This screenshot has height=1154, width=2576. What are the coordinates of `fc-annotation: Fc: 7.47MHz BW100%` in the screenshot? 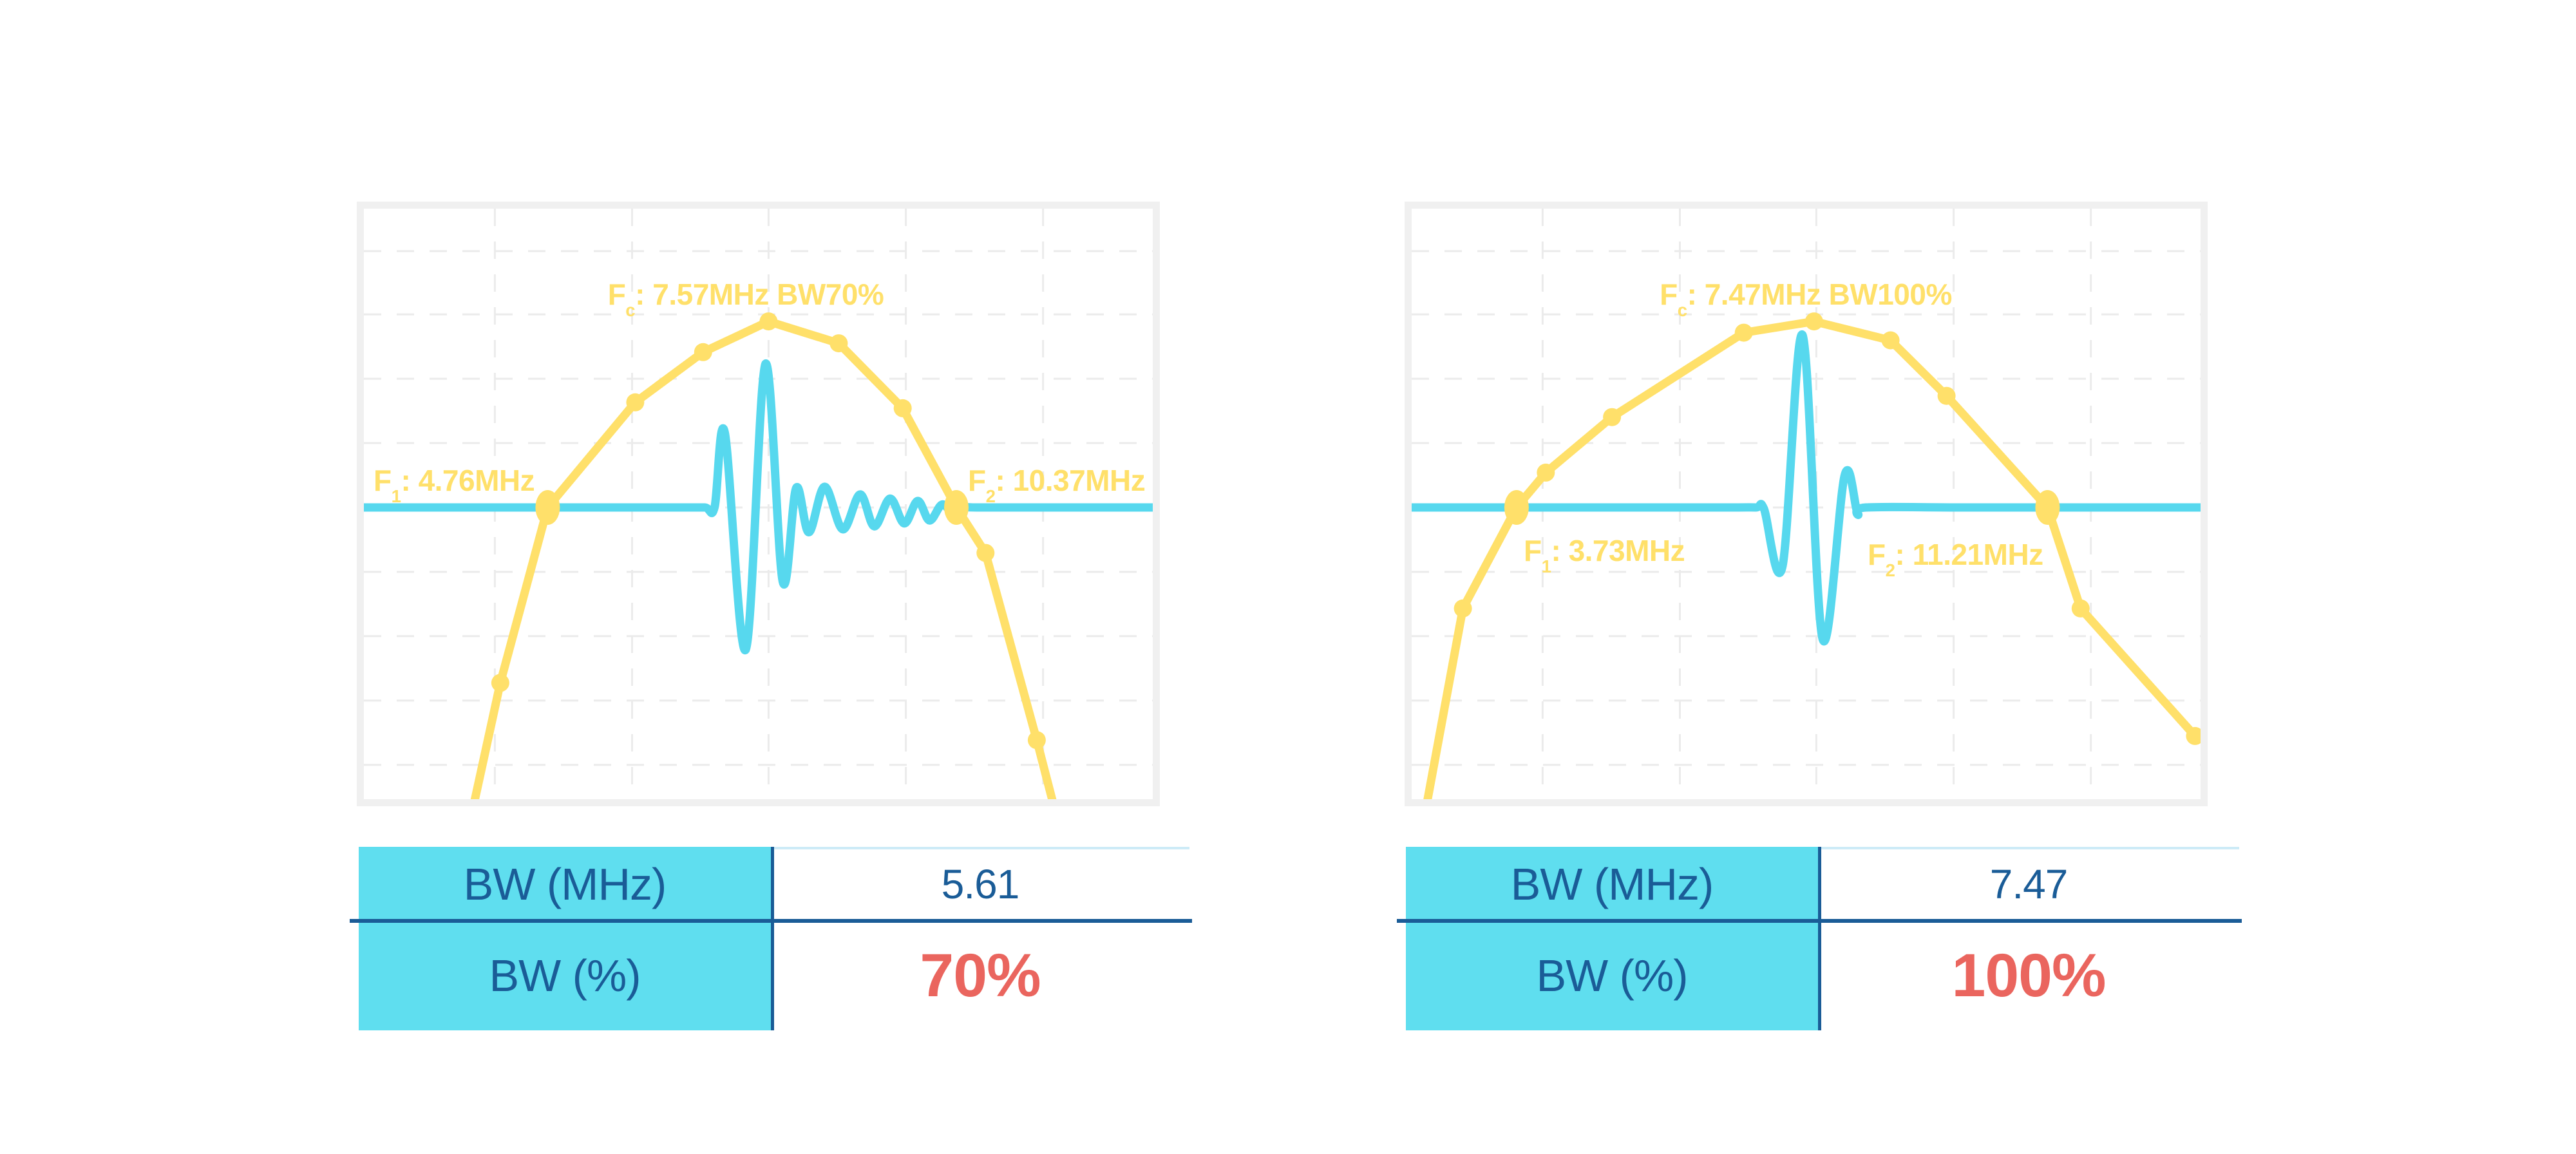 It's located at (1806, 298).